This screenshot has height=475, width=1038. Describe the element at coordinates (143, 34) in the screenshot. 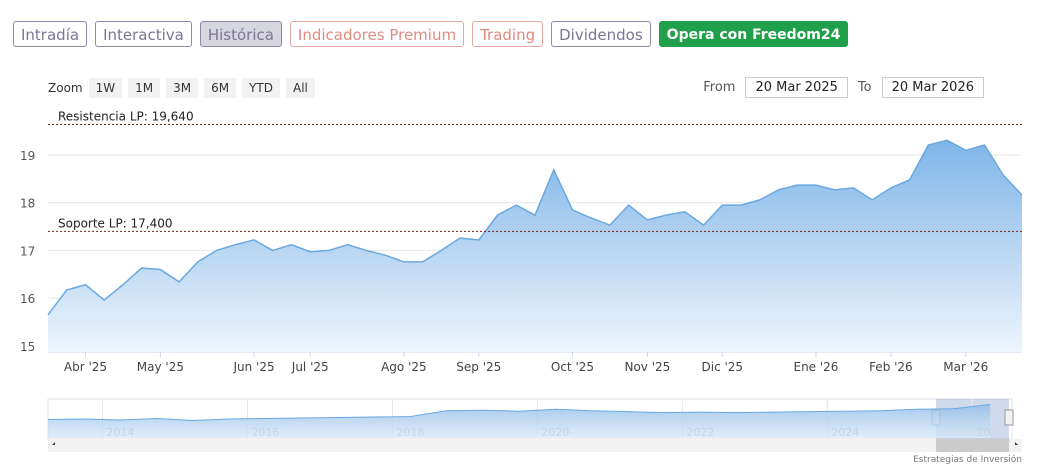

I see `tab: Interactiva` at that location.